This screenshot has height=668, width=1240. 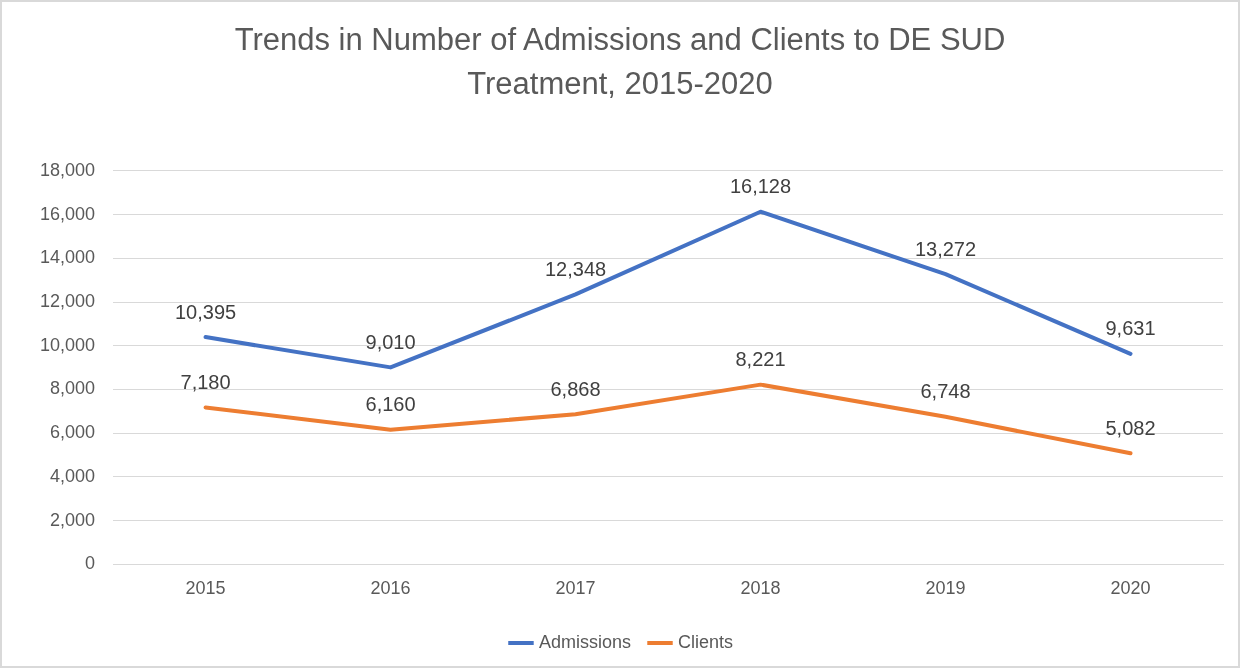 I want to click on x-tick-label: 2016, so click(x=390, y=588).